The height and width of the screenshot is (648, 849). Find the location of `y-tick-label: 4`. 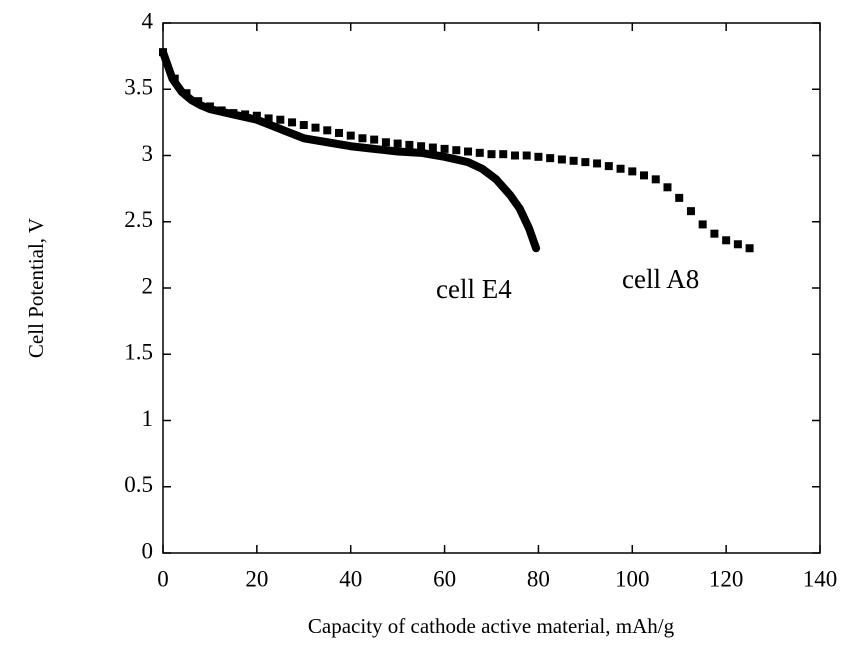

y-tick-label: 4 is located at coordinates (148, 20).